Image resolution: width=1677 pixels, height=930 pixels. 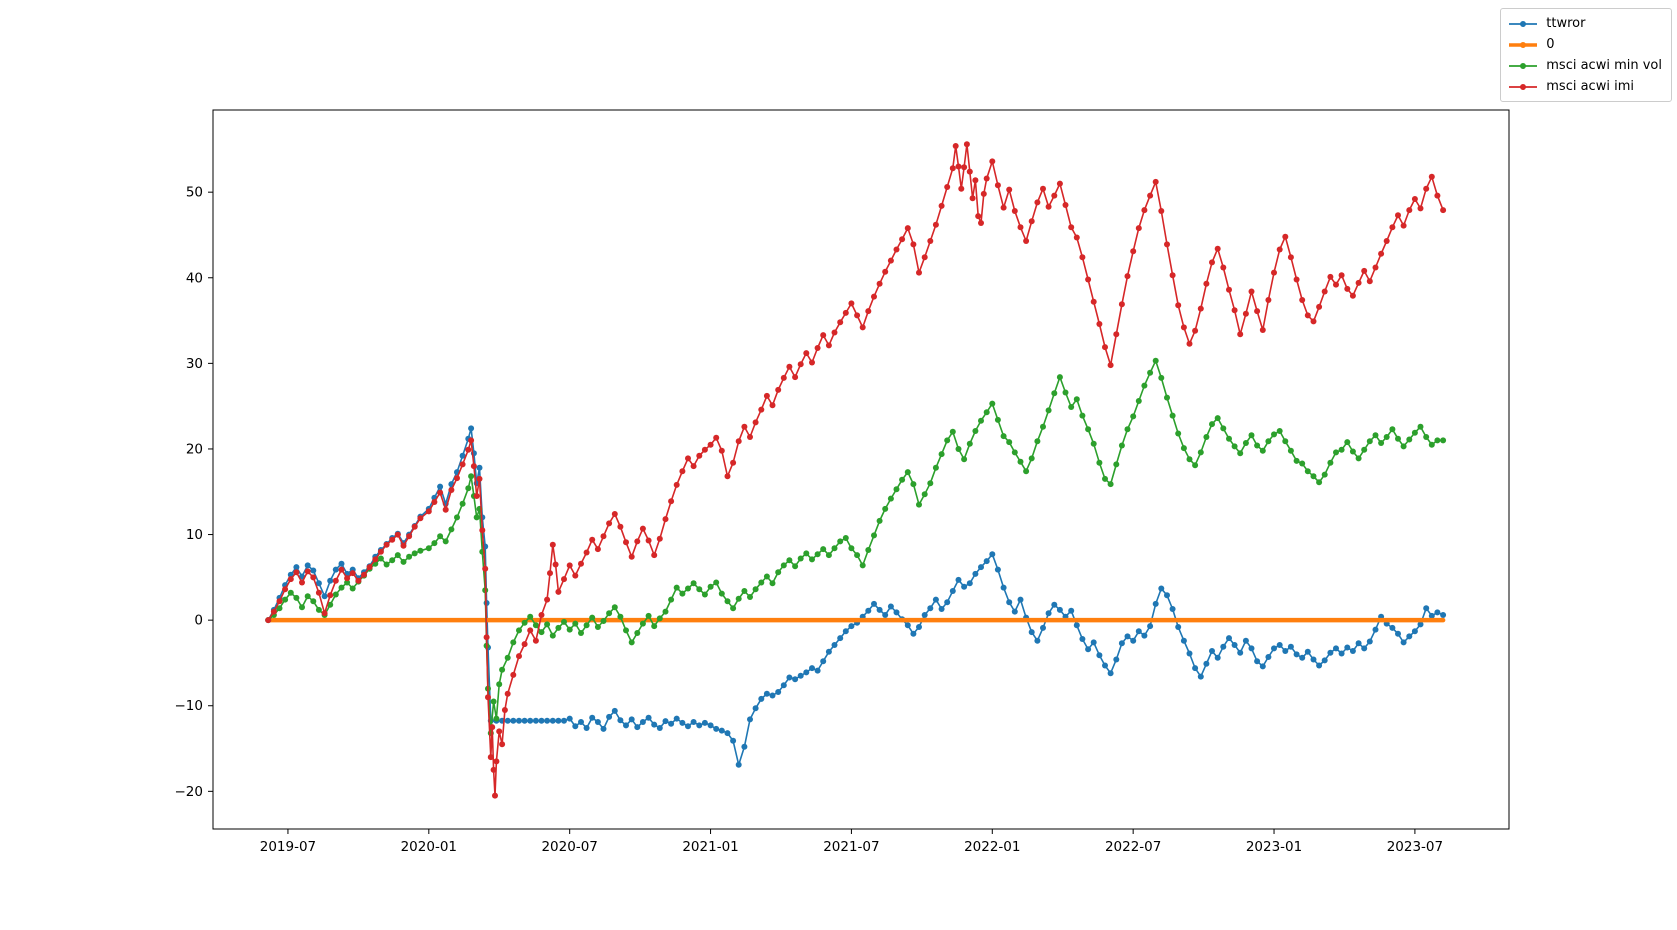 What do you see at coordinates (1566, 23) in the screenshot?
I see `legend-label-ttwror: ttwror` at bounding box center [1566, 23].